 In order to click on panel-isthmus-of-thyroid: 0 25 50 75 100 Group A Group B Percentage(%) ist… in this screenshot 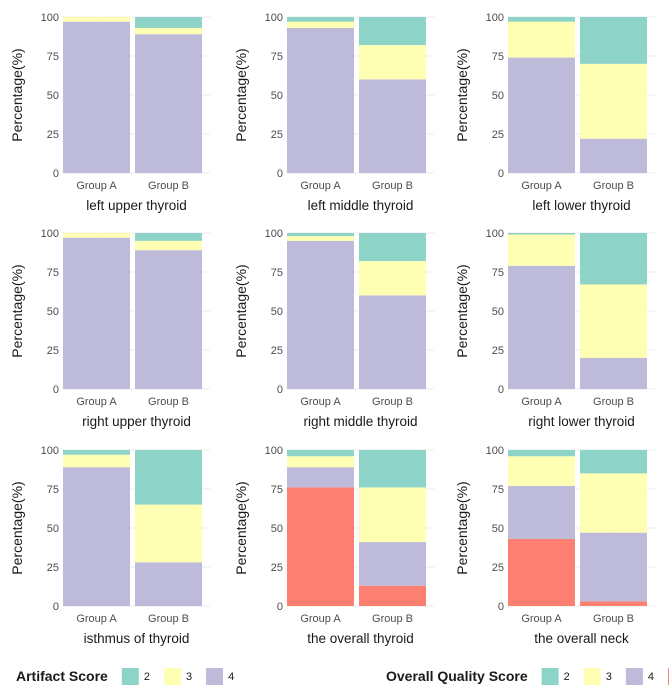, I will do `click(109, 545)`.